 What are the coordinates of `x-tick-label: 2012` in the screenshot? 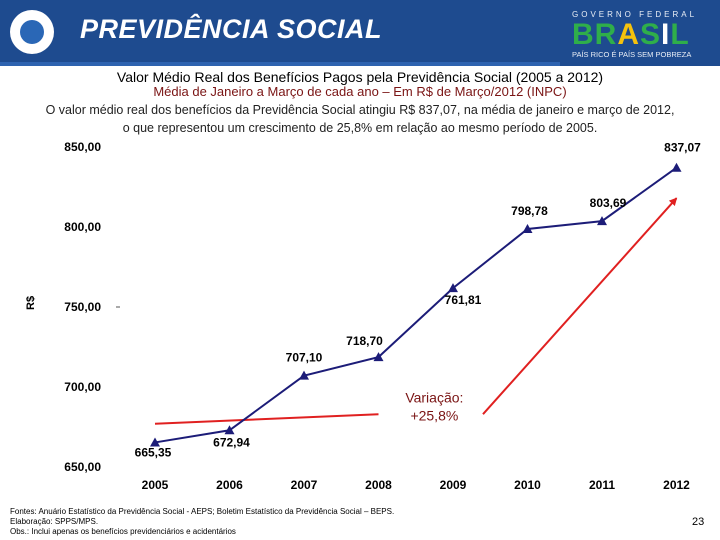 It's located at (676, 485).